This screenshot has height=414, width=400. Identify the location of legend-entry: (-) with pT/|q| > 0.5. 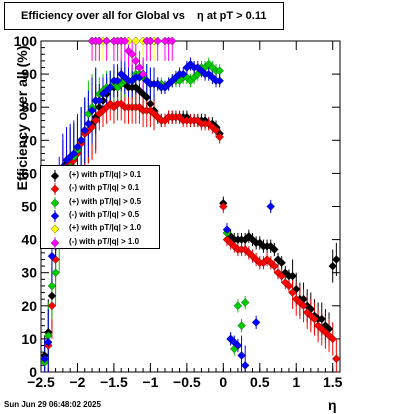
(101, 216).